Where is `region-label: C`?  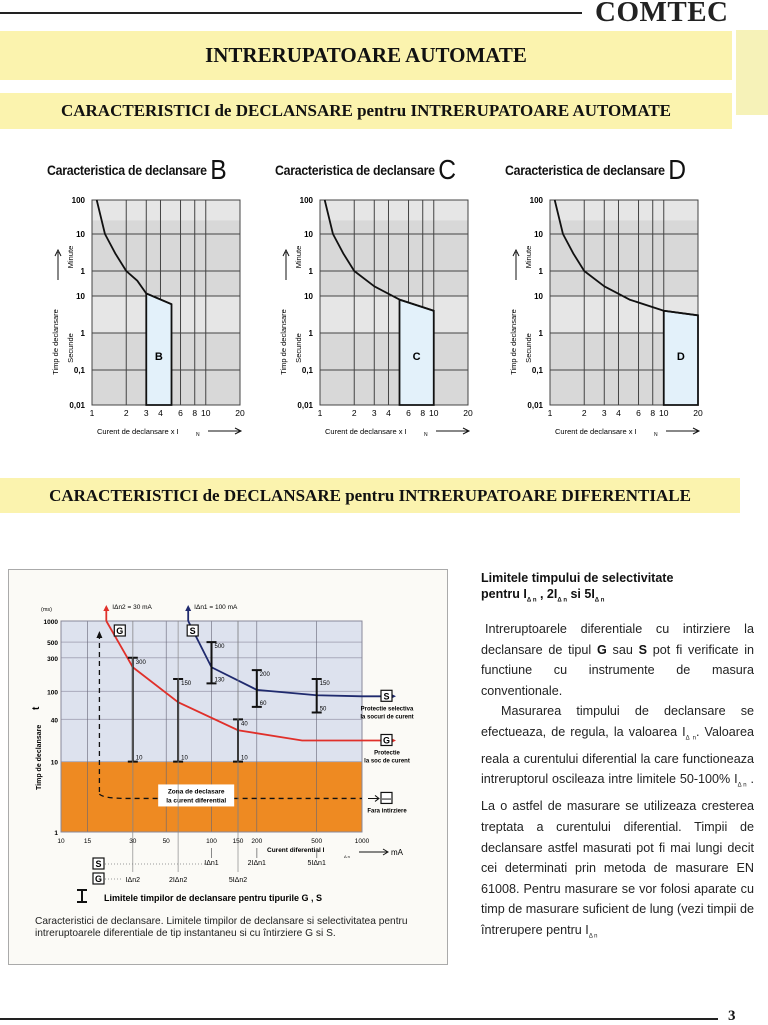 region-label: C is located at coordinates (417, 357).